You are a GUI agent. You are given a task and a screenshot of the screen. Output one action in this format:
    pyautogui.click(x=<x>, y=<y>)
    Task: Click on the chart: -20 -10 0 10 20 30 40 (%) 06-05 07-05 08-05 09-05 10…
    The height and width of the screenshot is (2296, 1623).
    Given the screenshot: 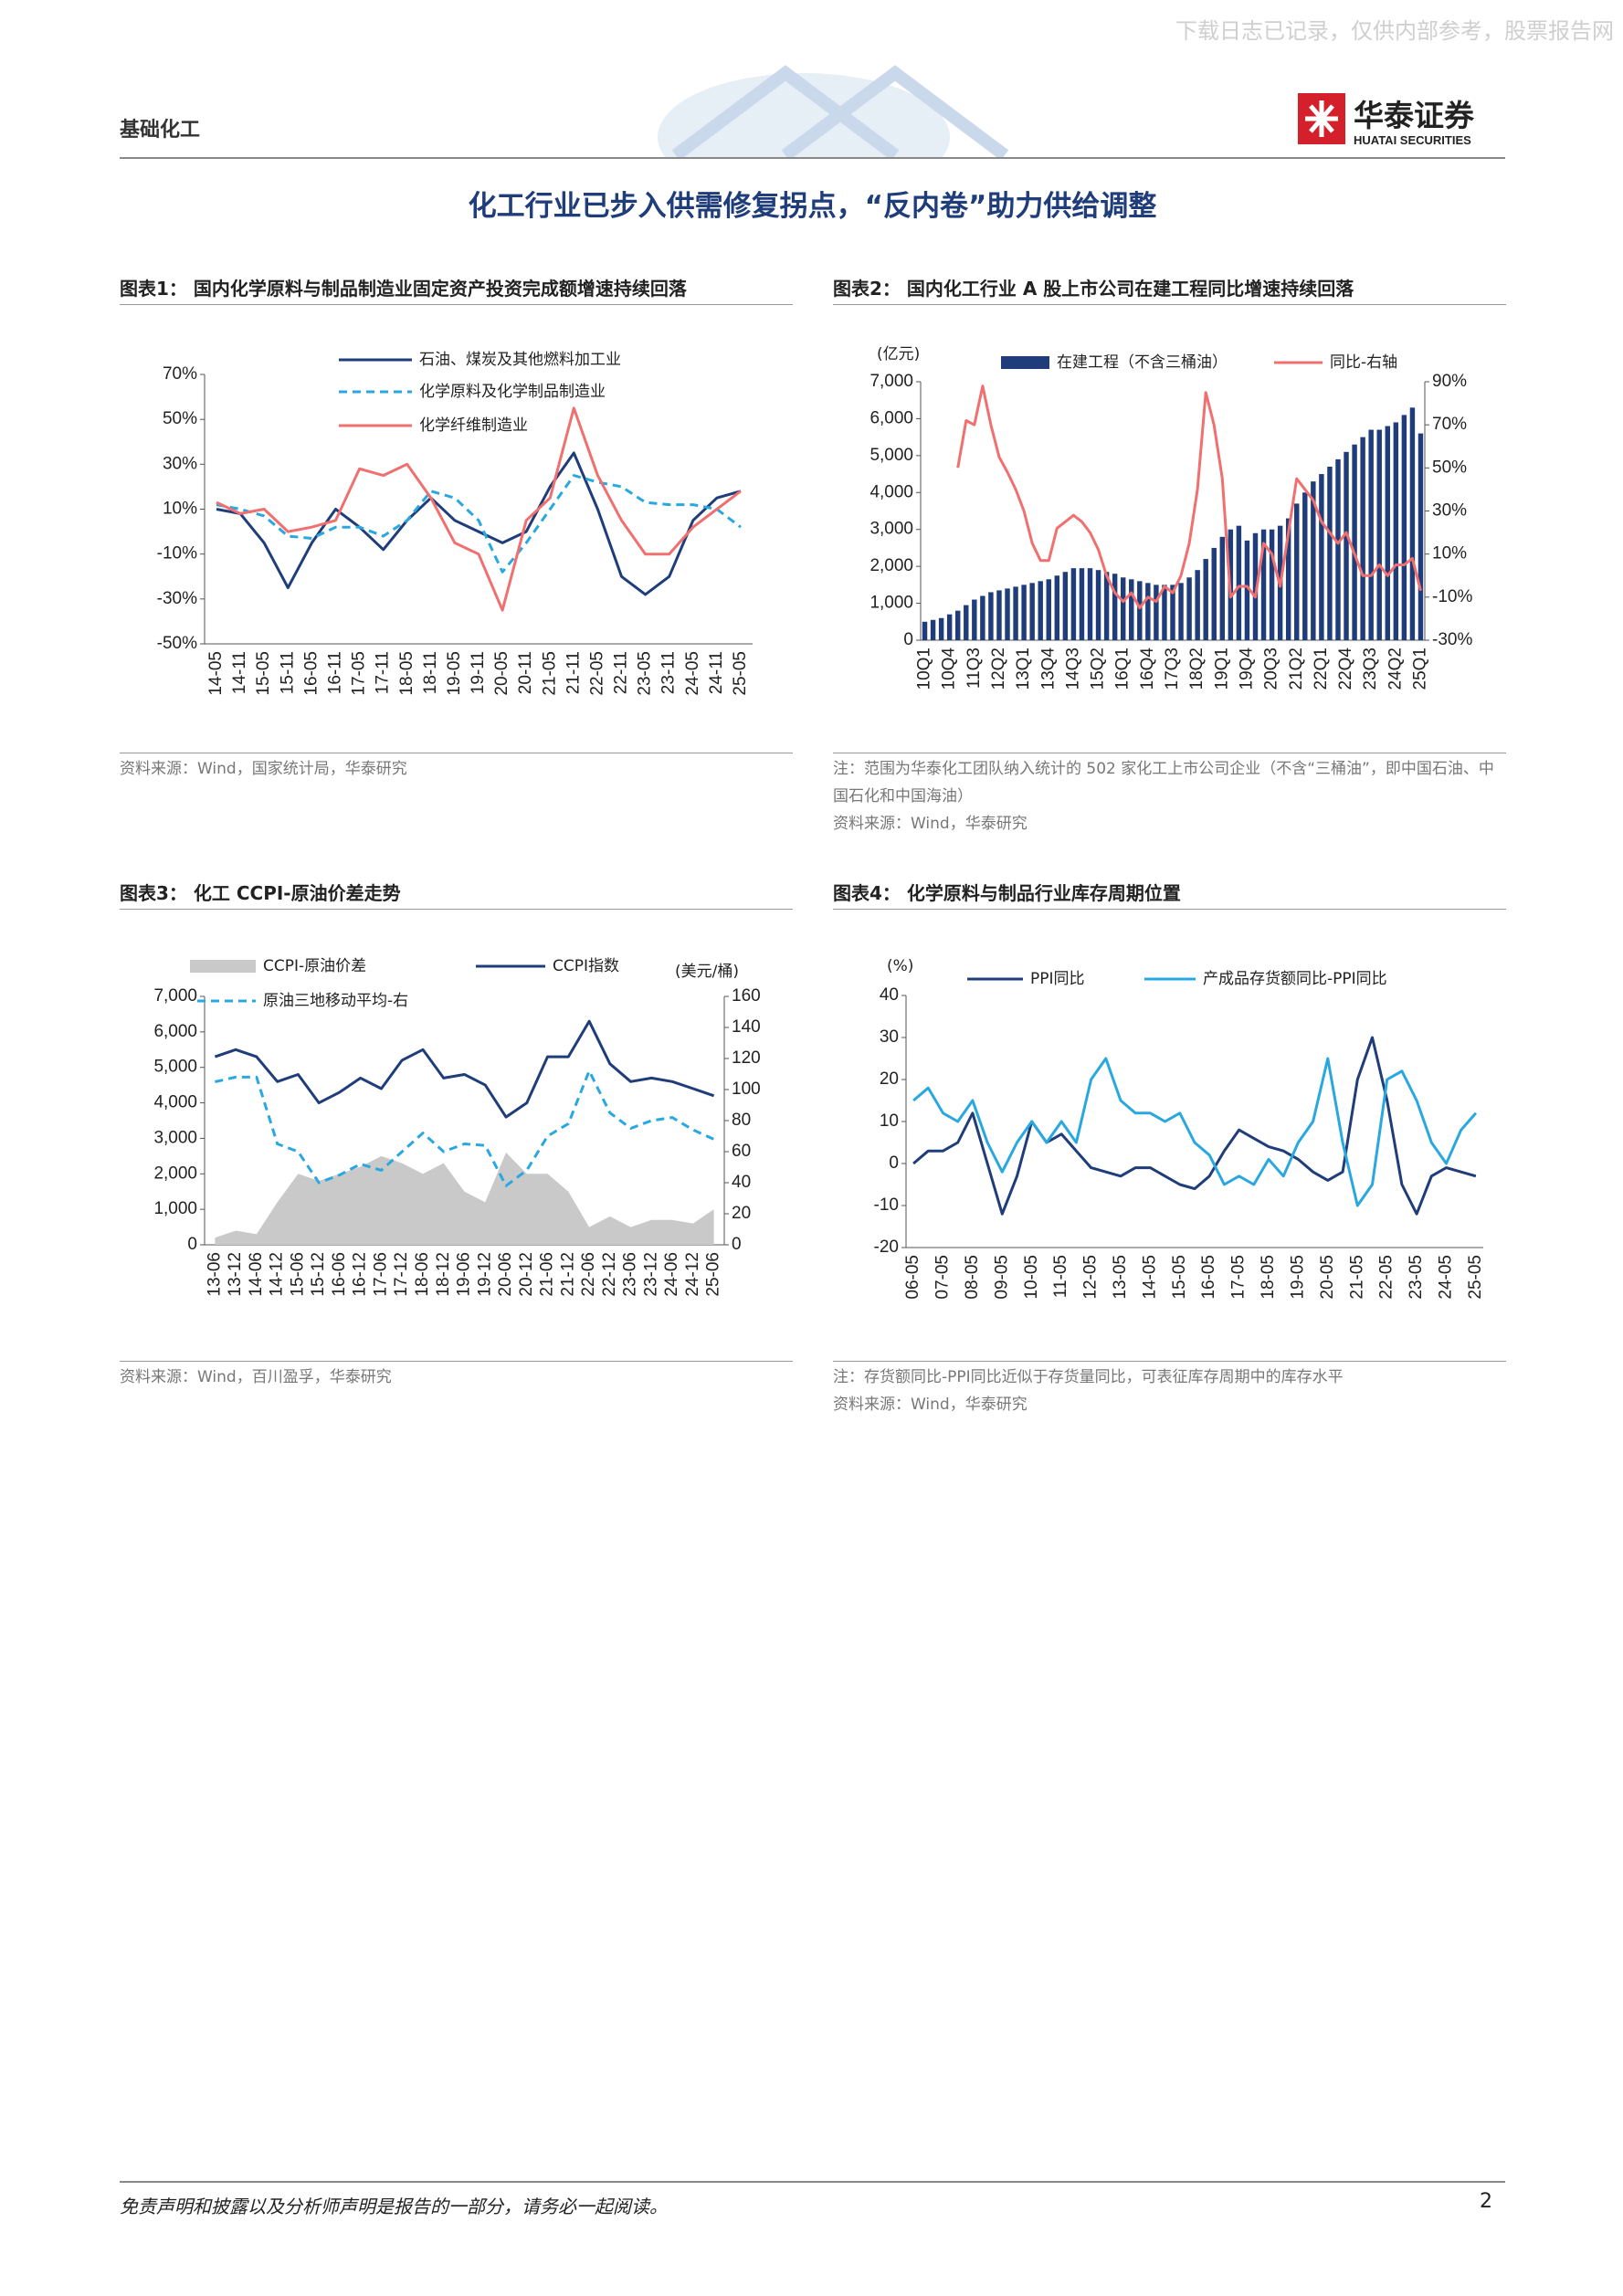 What is the action you would take?
    pyautogui.click(x=1179, y=1128)
    